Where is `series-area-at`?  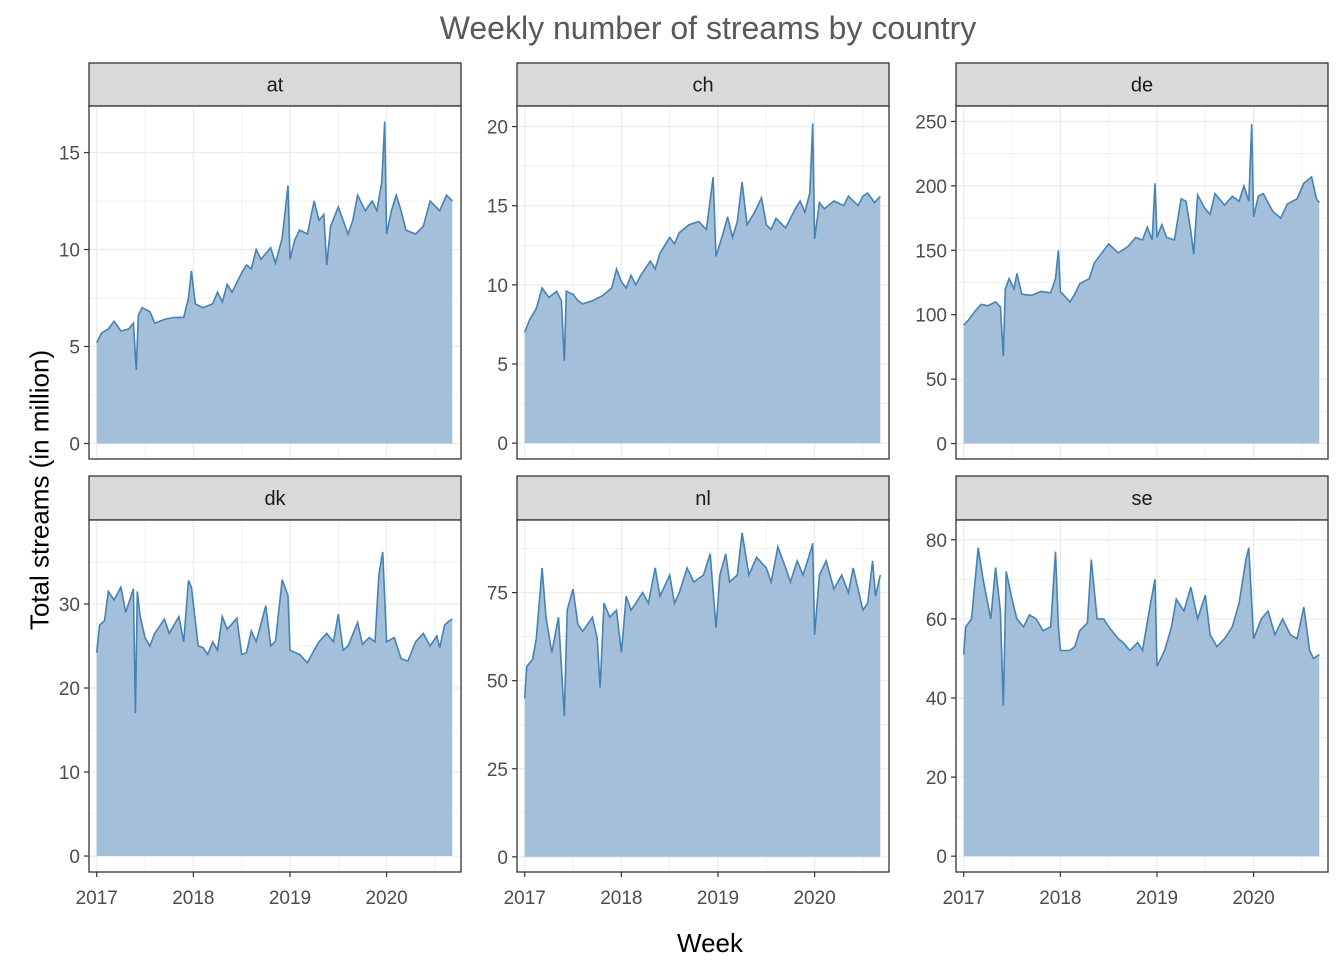
series-area-at is located at coordinates (274, 282).